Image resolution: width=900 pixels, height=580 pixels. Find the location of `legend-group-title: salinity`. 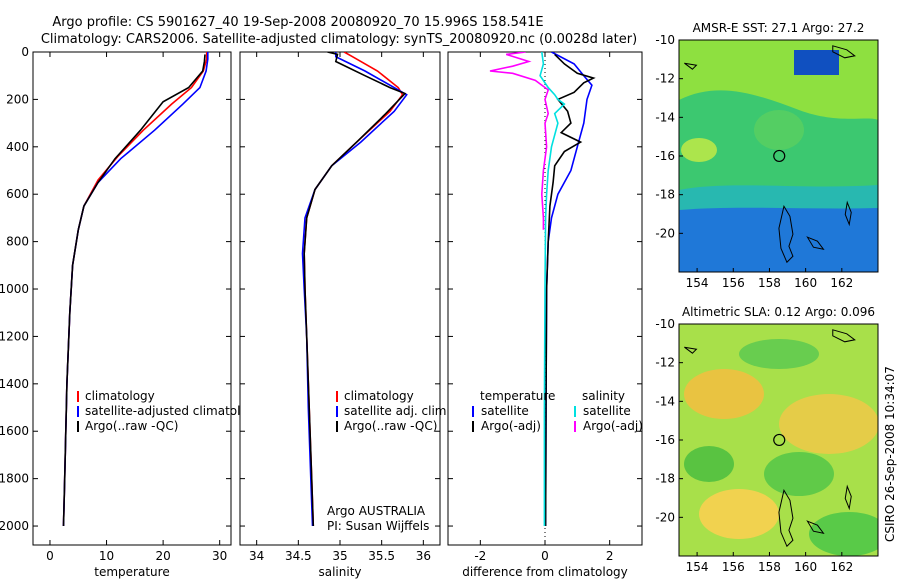

legend-group-title: salinity is located at coordinates (603, 396).